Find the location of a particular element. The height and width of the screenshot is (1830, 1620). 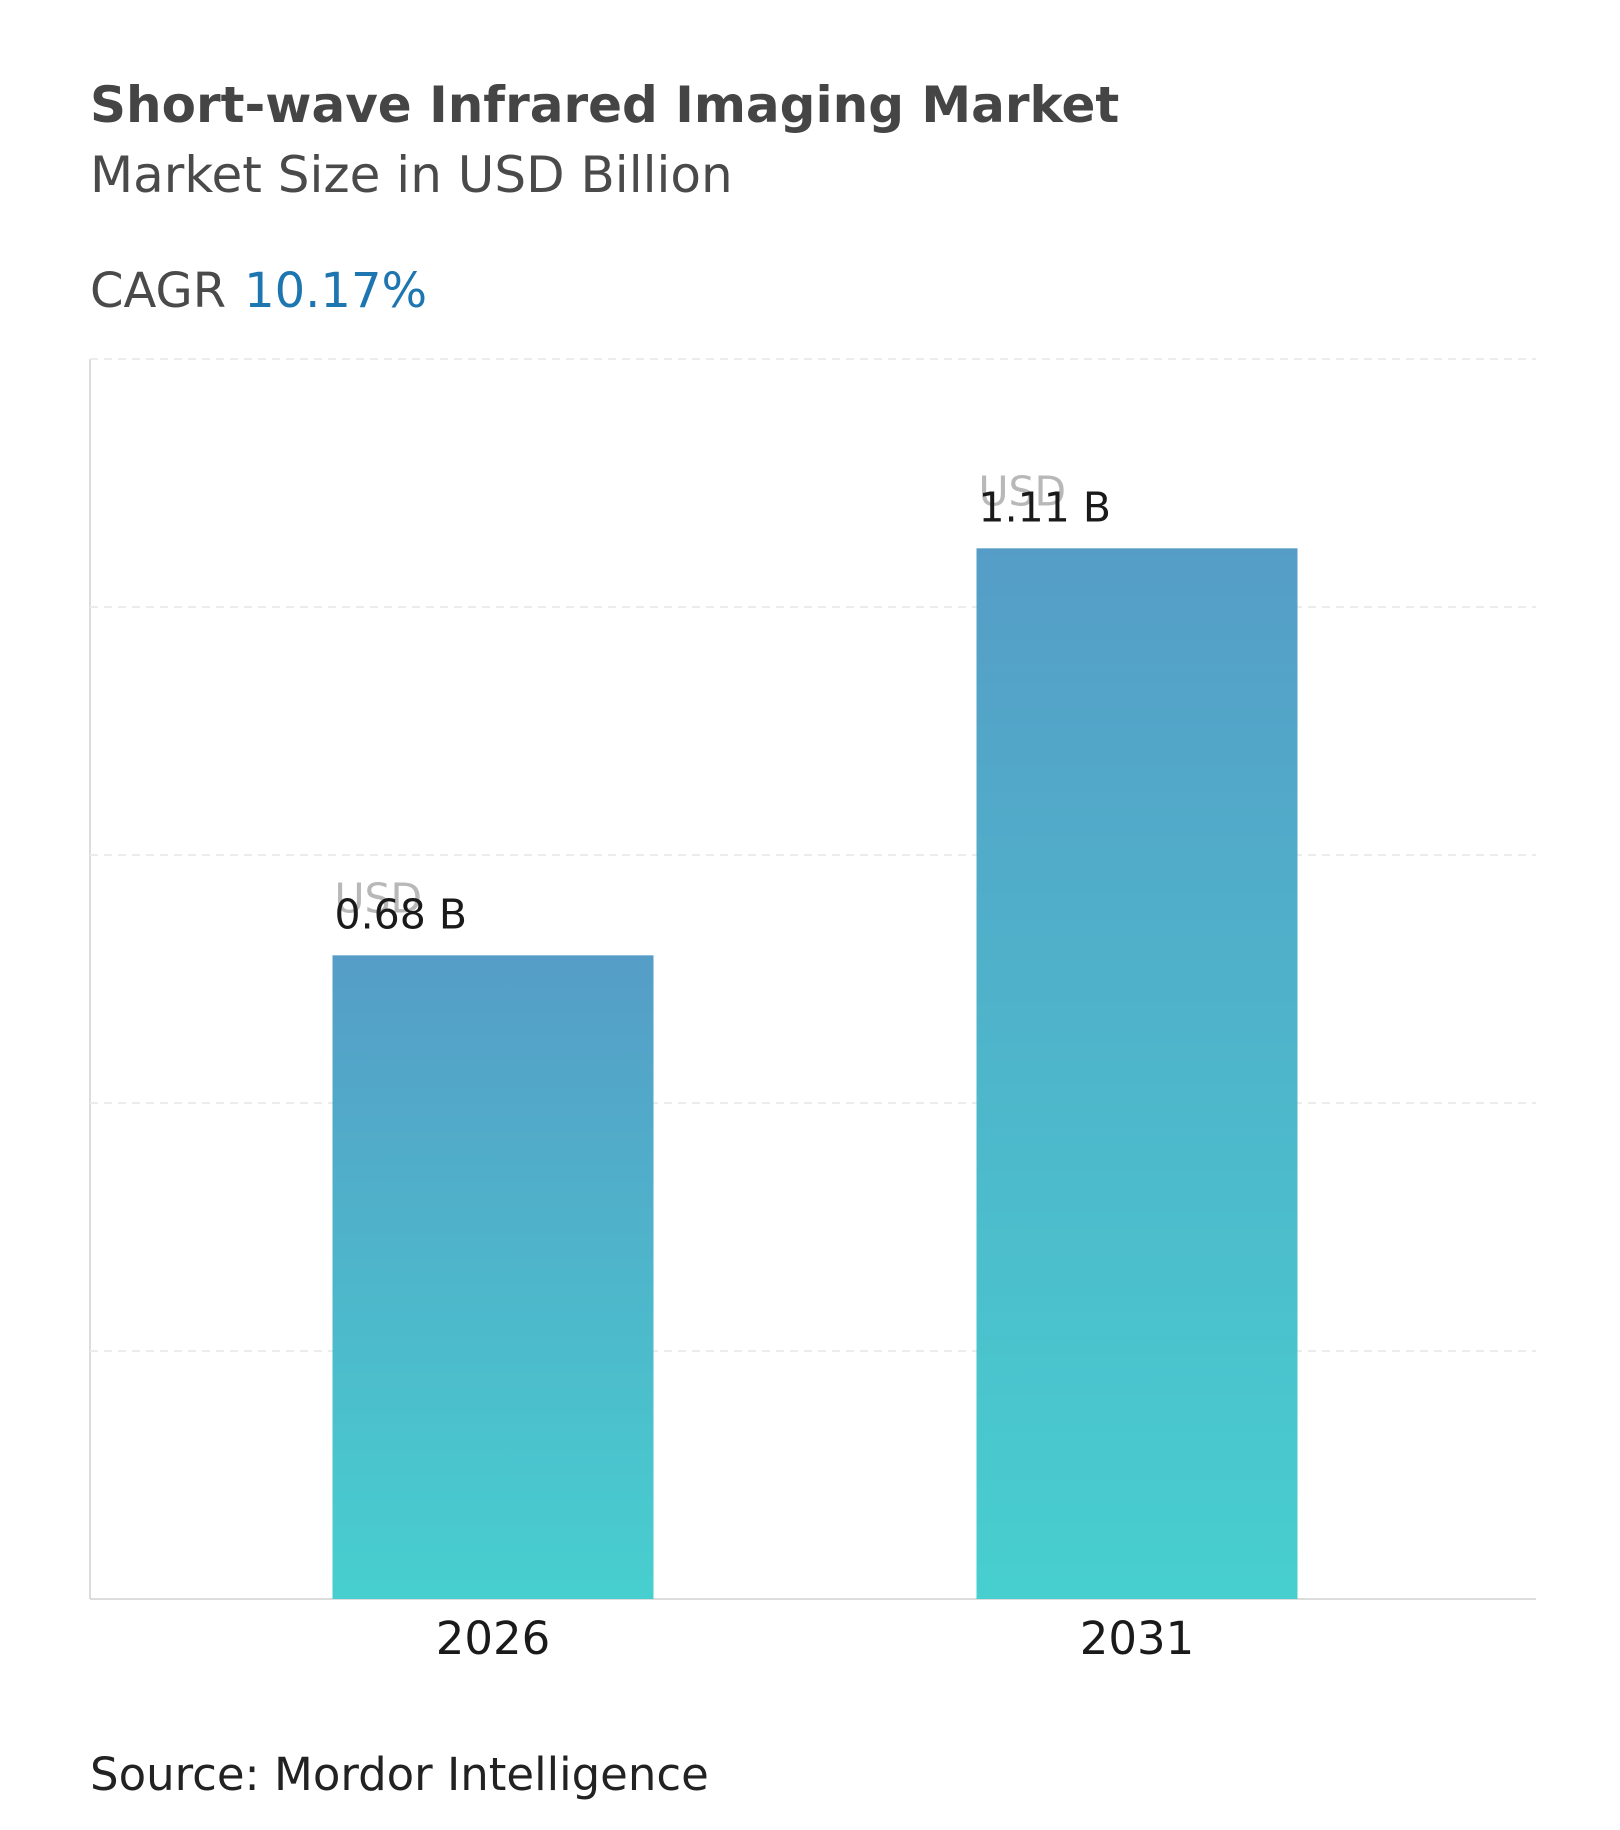

cagr-label: CAGR is located at coordinates (158, 291).